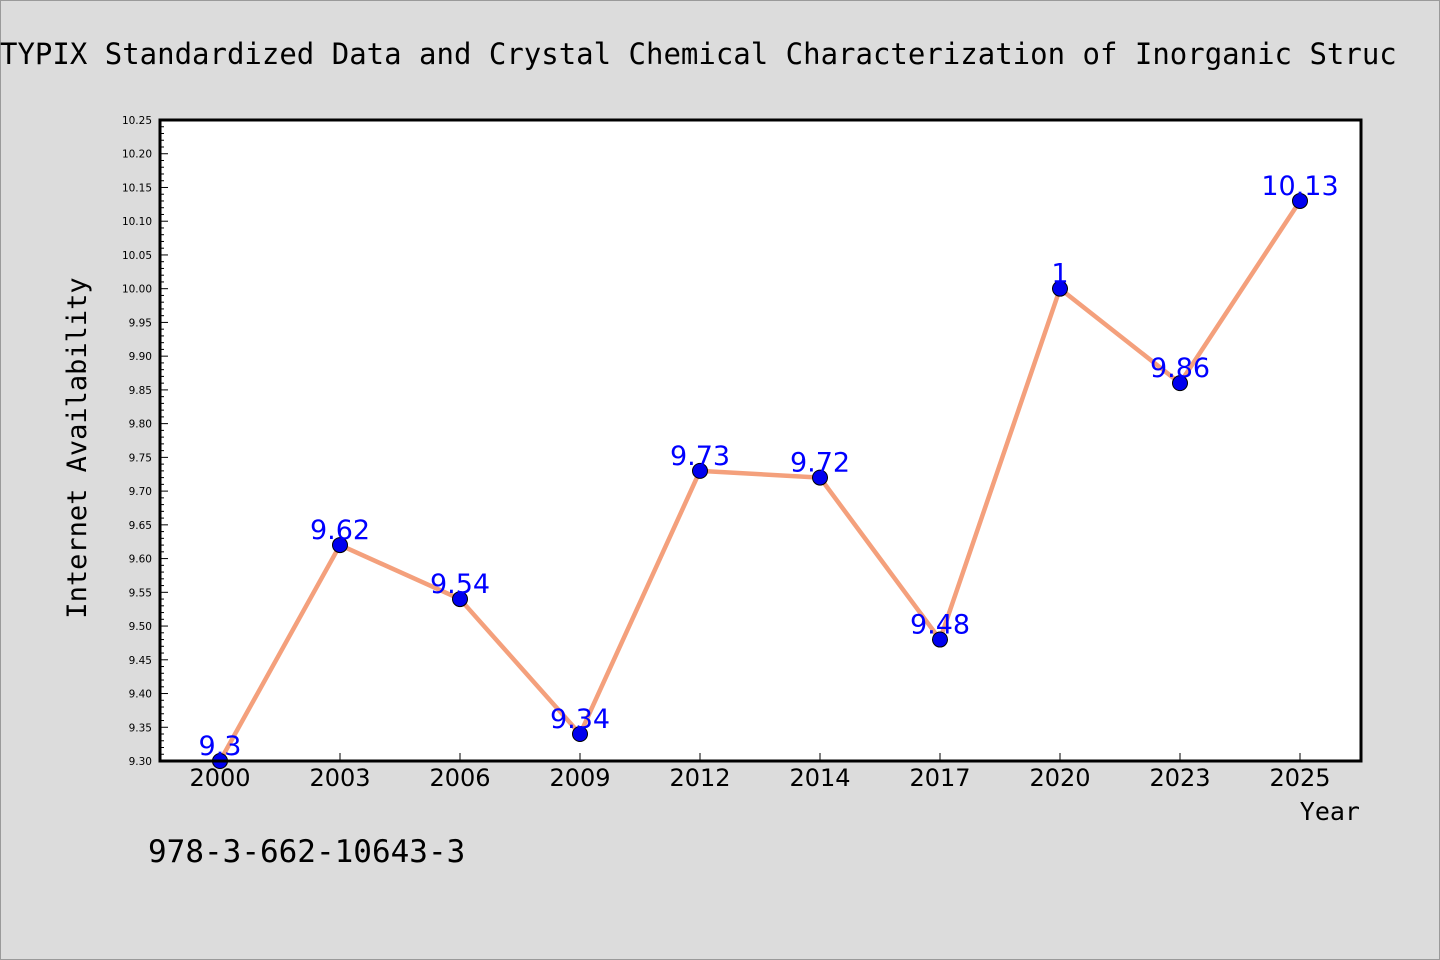  What do you see at coordinates (699, 778) in the screenshot?
I see `x-tick-label: 2012` at bounding box center [699, 778].